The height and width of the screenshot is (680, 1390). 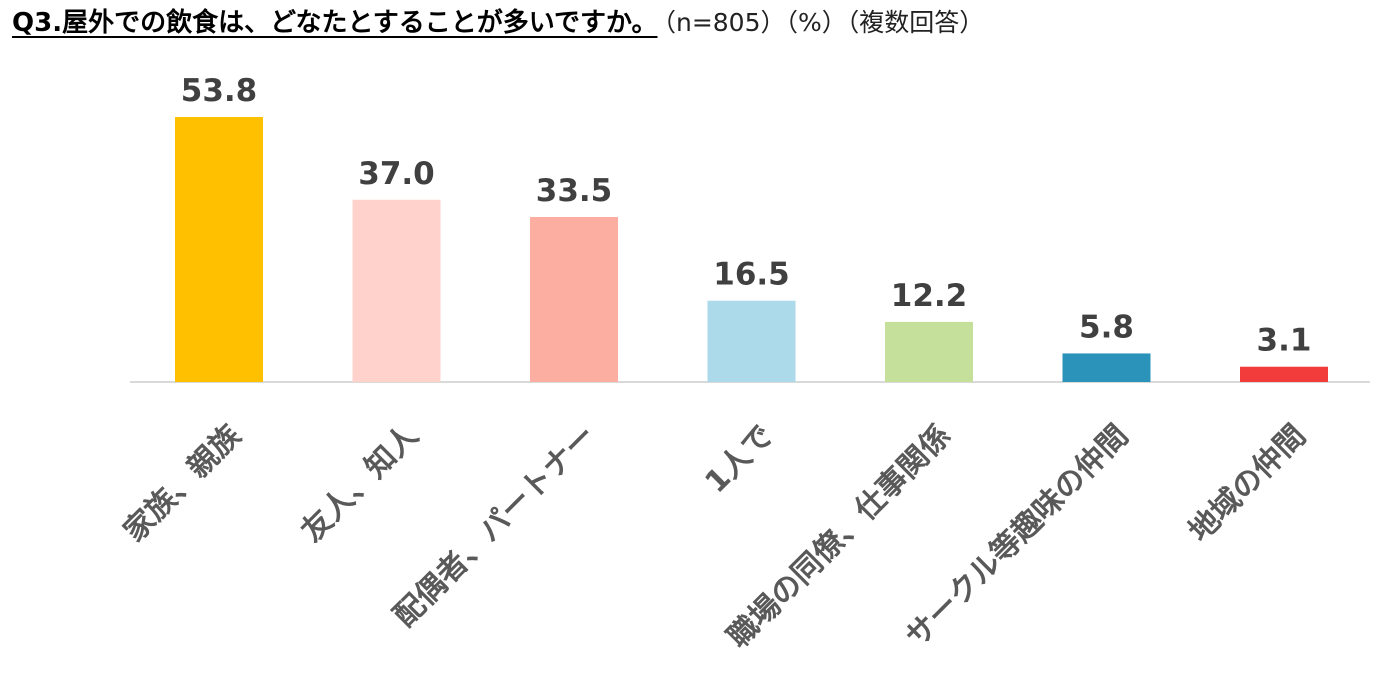 What do you see at coordinates (183, 483) in the screenshot?
I see `category-label-1: 家族、親族` at bounding box center [183, 483].